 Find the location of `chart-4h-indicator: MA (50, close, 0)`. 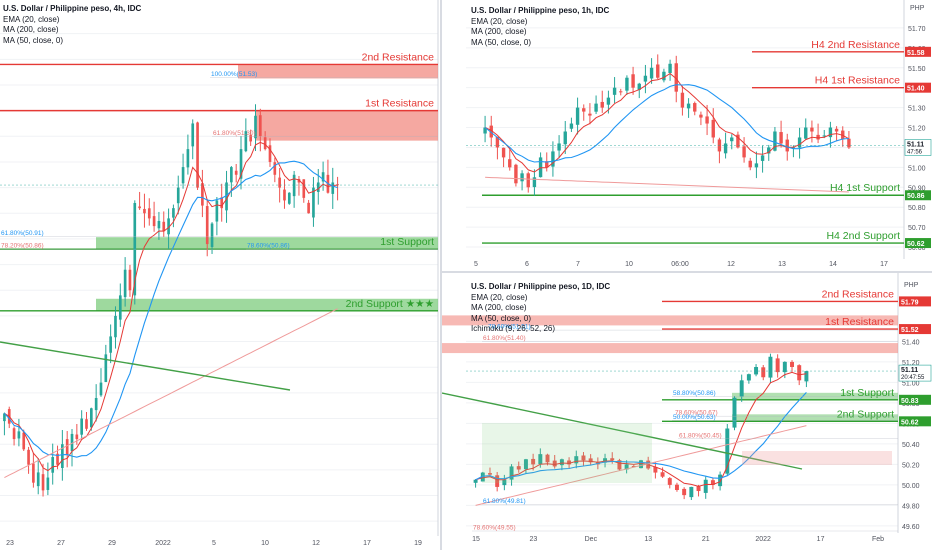

chart-4h-indicator: MA (50, close, 0) is located at coordinates (33, 40).